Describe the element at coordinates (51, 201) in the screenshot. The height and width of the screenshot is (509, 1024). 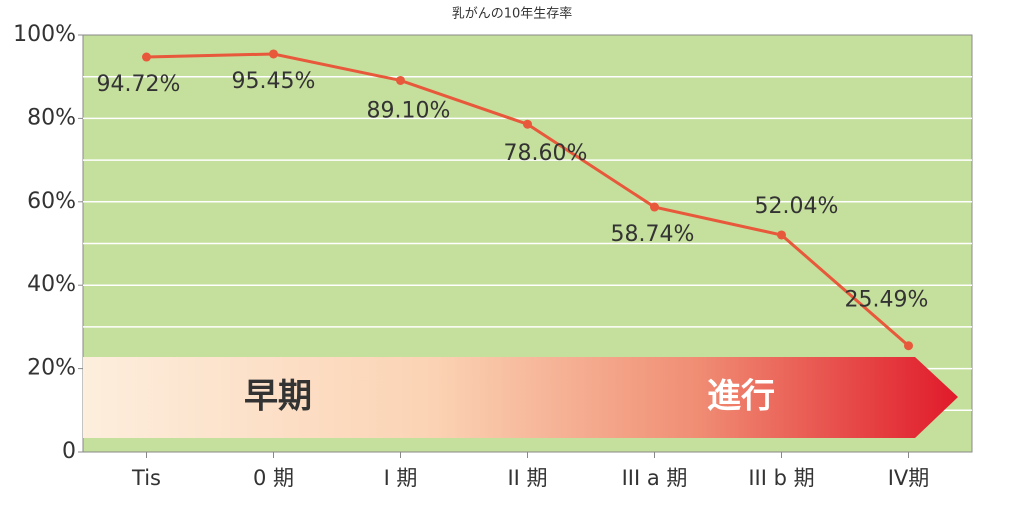
I see `y-tick-label: 60%` at that location.